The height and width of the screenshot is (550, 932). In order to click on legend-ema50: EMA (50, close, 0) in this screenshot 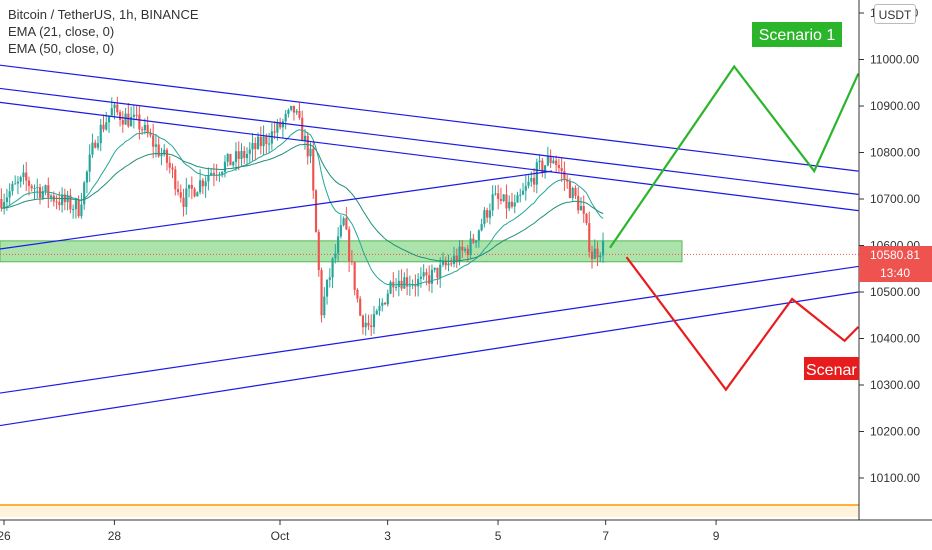, I will do `click(61, 48)`.